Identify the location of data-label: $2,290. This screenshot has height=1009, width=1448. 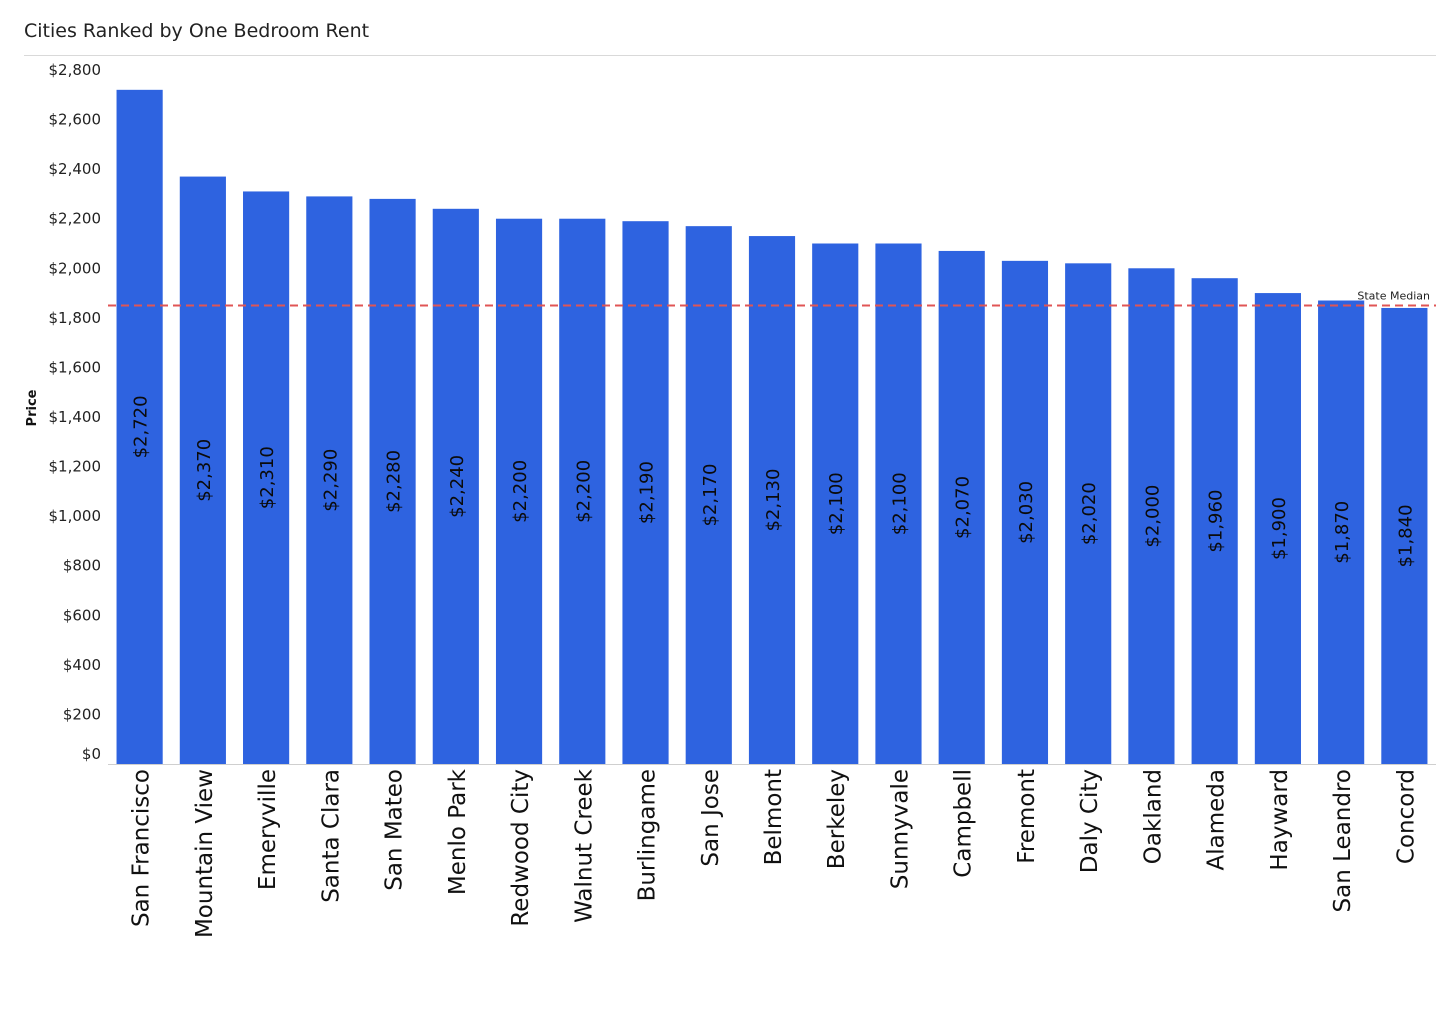
(330, 480).